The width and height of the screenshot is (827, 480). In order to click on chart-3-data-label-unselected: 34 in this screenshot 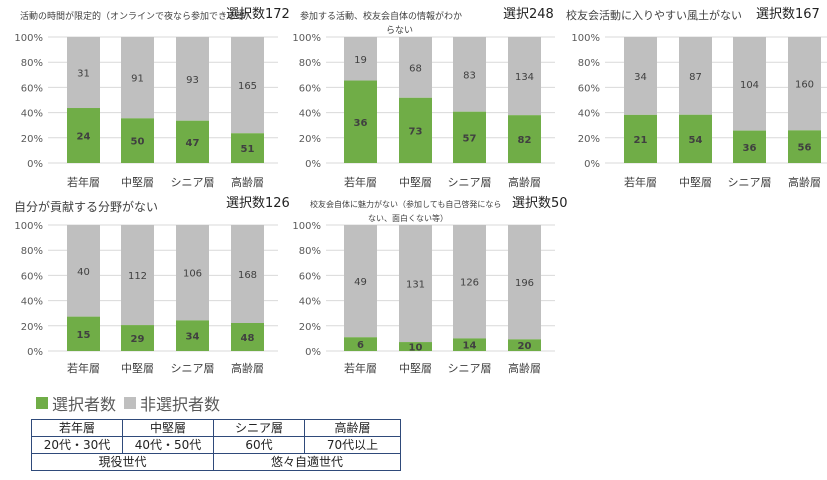, I will do `click(640, 77)`.